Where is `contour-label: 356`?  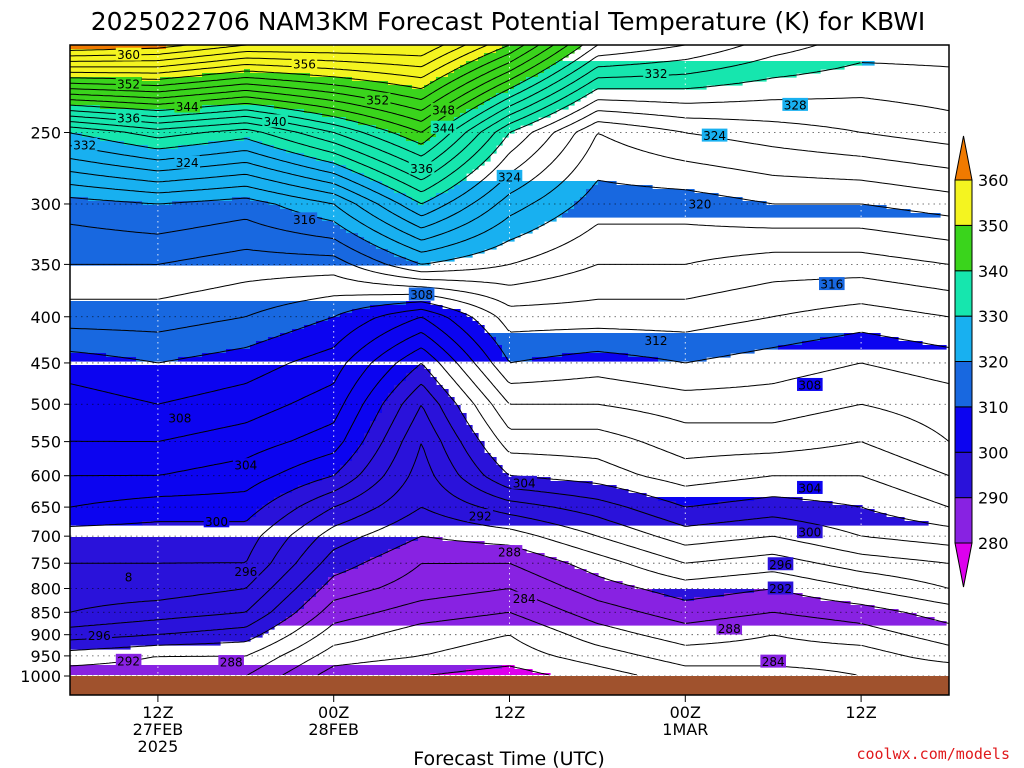
contour-label: 356 is located at coordinates (304, 65).